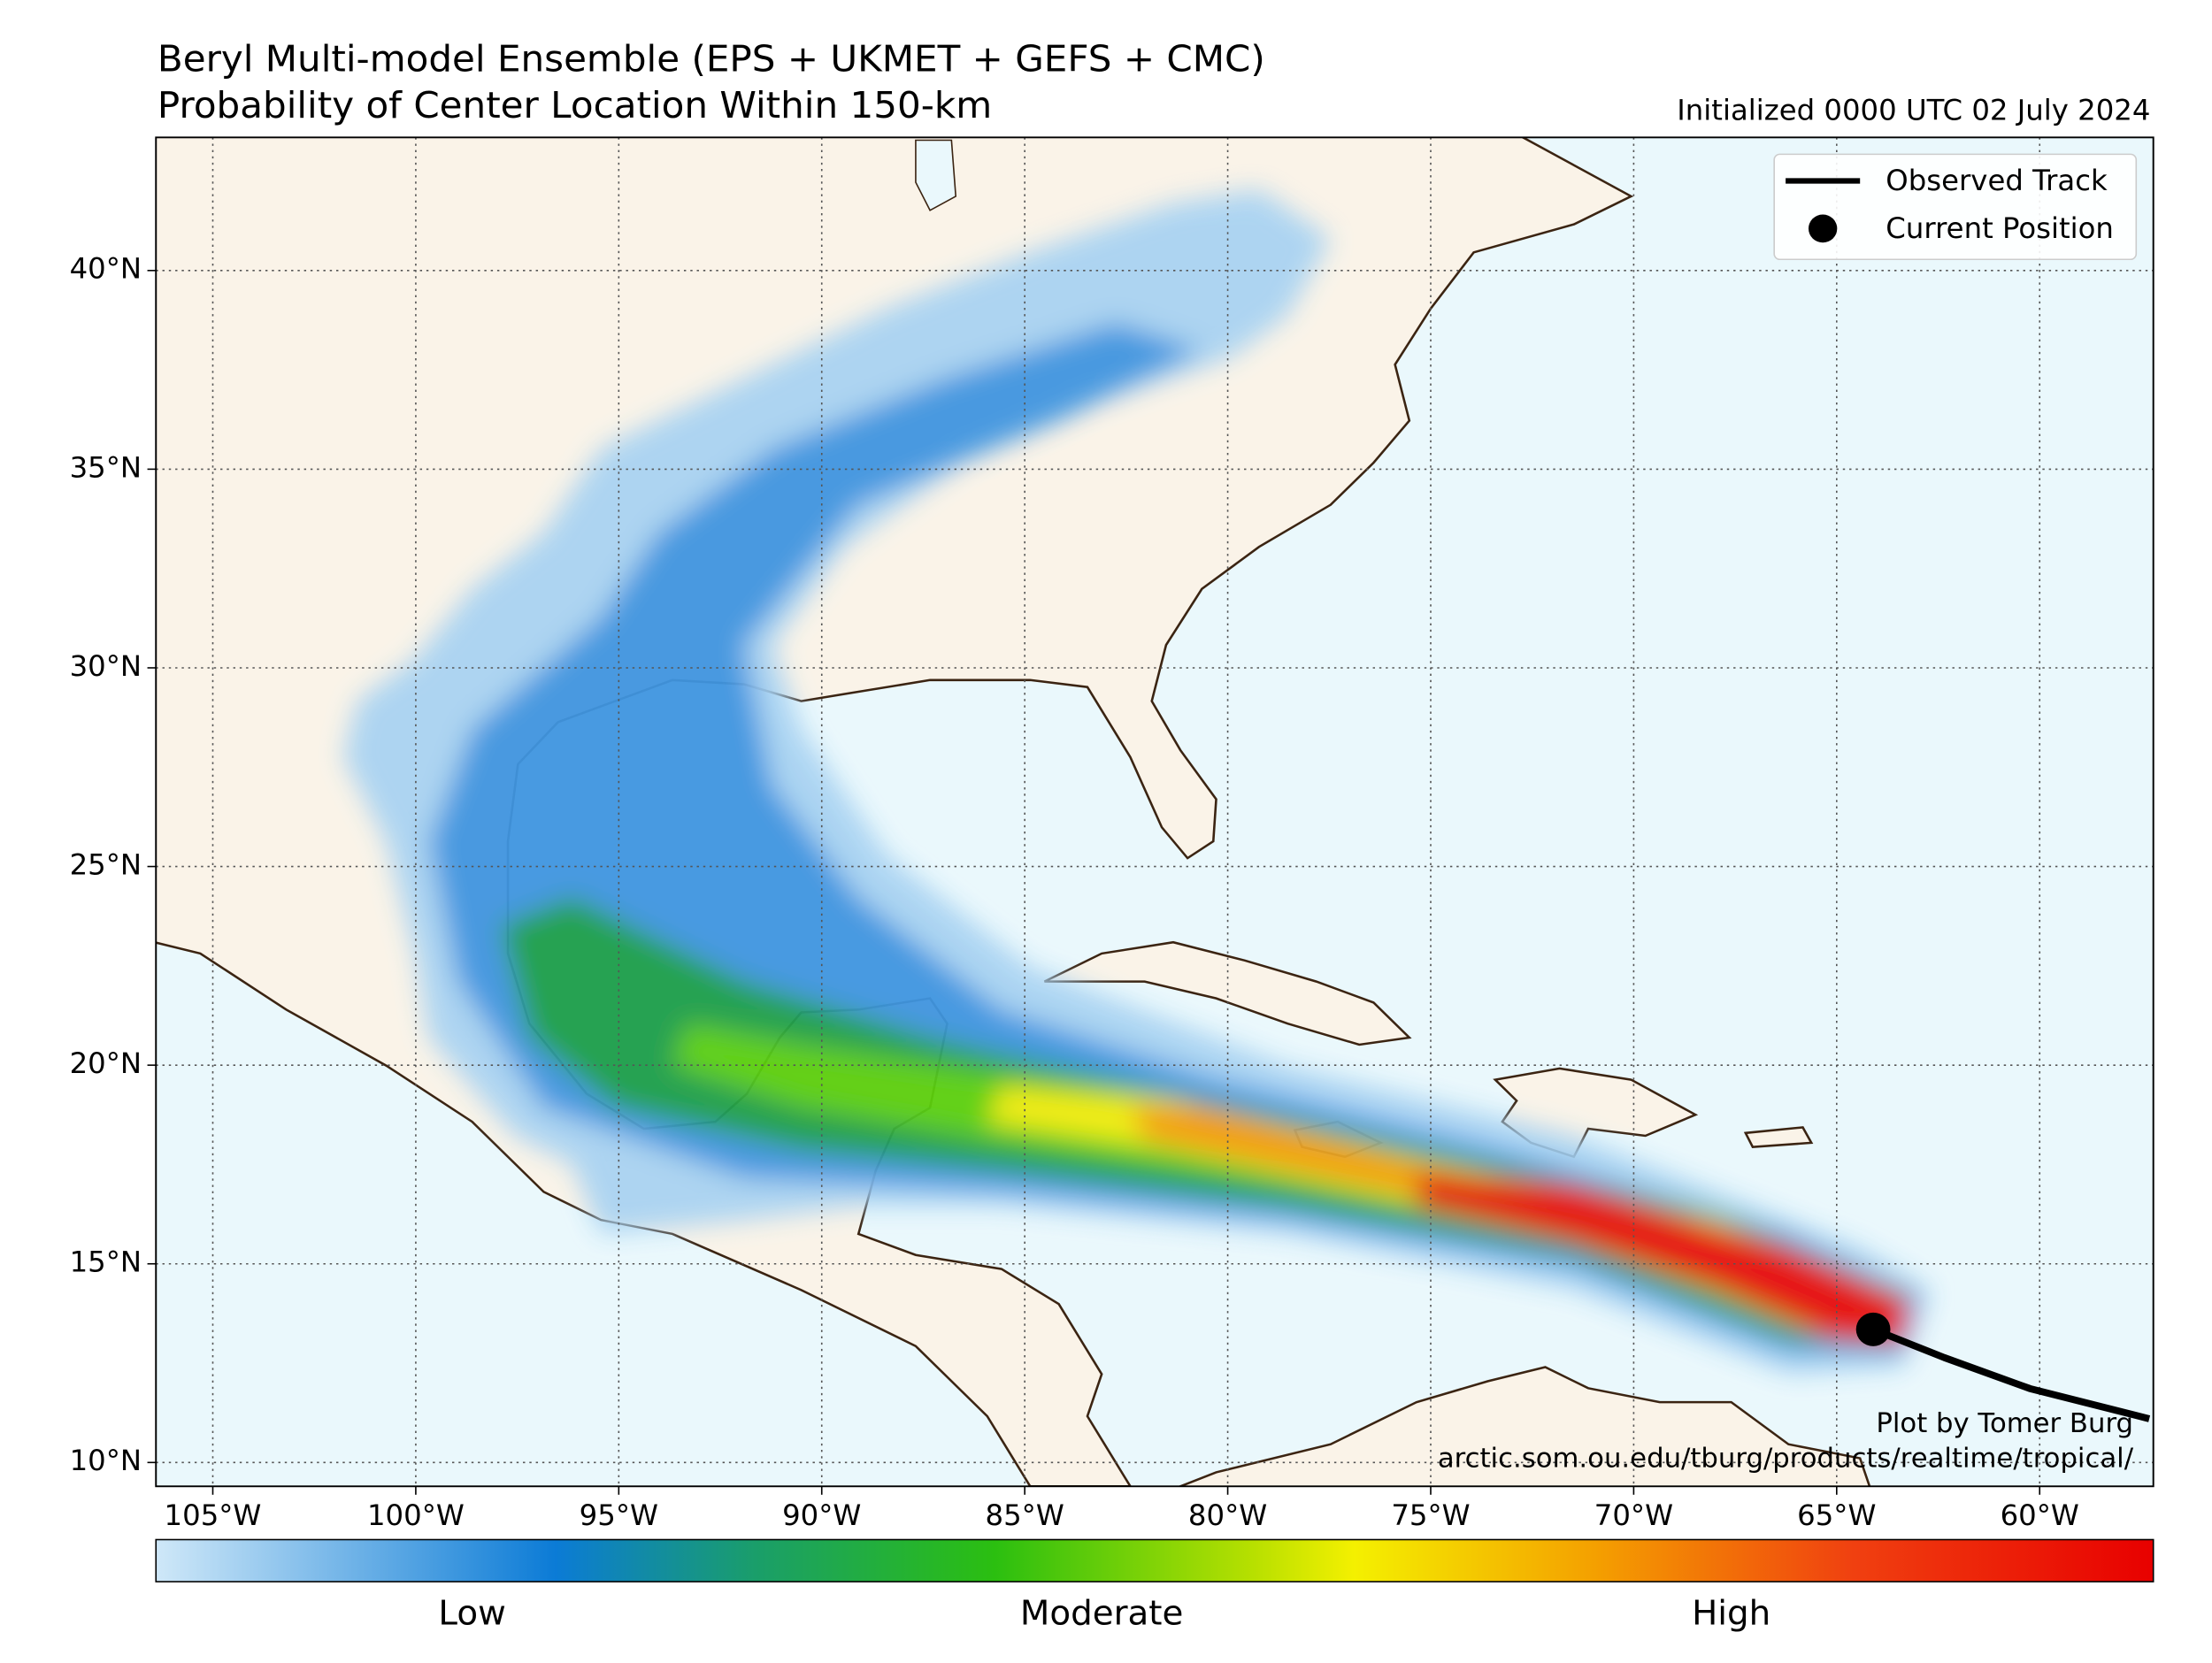 This screenshot has width=2212, height=1663. I want to click on x-tick-label: 75°W, so click(1431, 1515).